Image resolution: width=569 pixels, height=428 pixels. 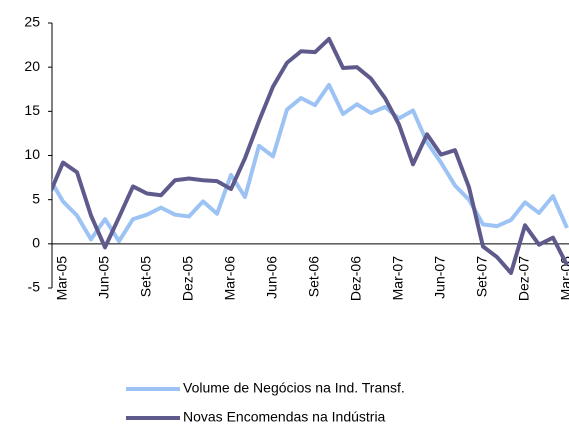 What do you see at coordinates (230, 278) in the screenshot?
I see `x-tick-label: Mar-06` at bounding box center [230, 278].